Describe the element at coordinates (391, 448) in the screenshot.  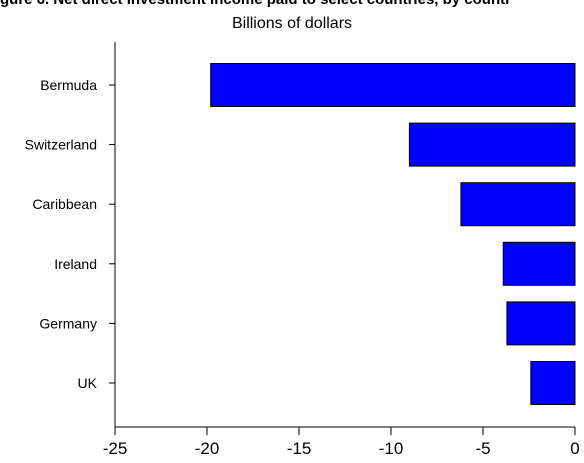
I see `x-tick-label: -10` at that location.